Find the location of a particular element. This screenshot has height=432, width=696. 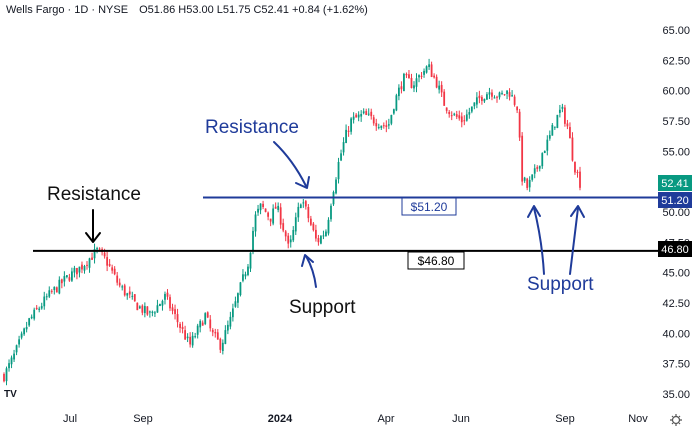

x-tick-label: Jun is located at coordinates (461, 419).